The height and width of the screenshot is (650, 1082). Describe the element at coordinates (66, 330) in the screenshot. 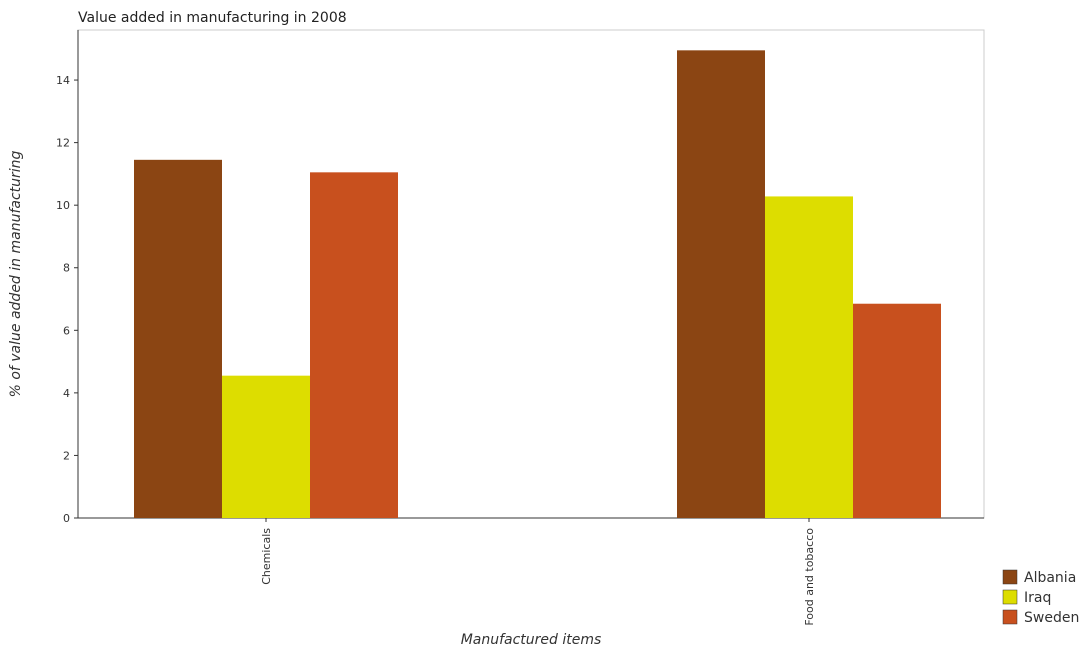

I see `y-tick-label: 6` at that location.